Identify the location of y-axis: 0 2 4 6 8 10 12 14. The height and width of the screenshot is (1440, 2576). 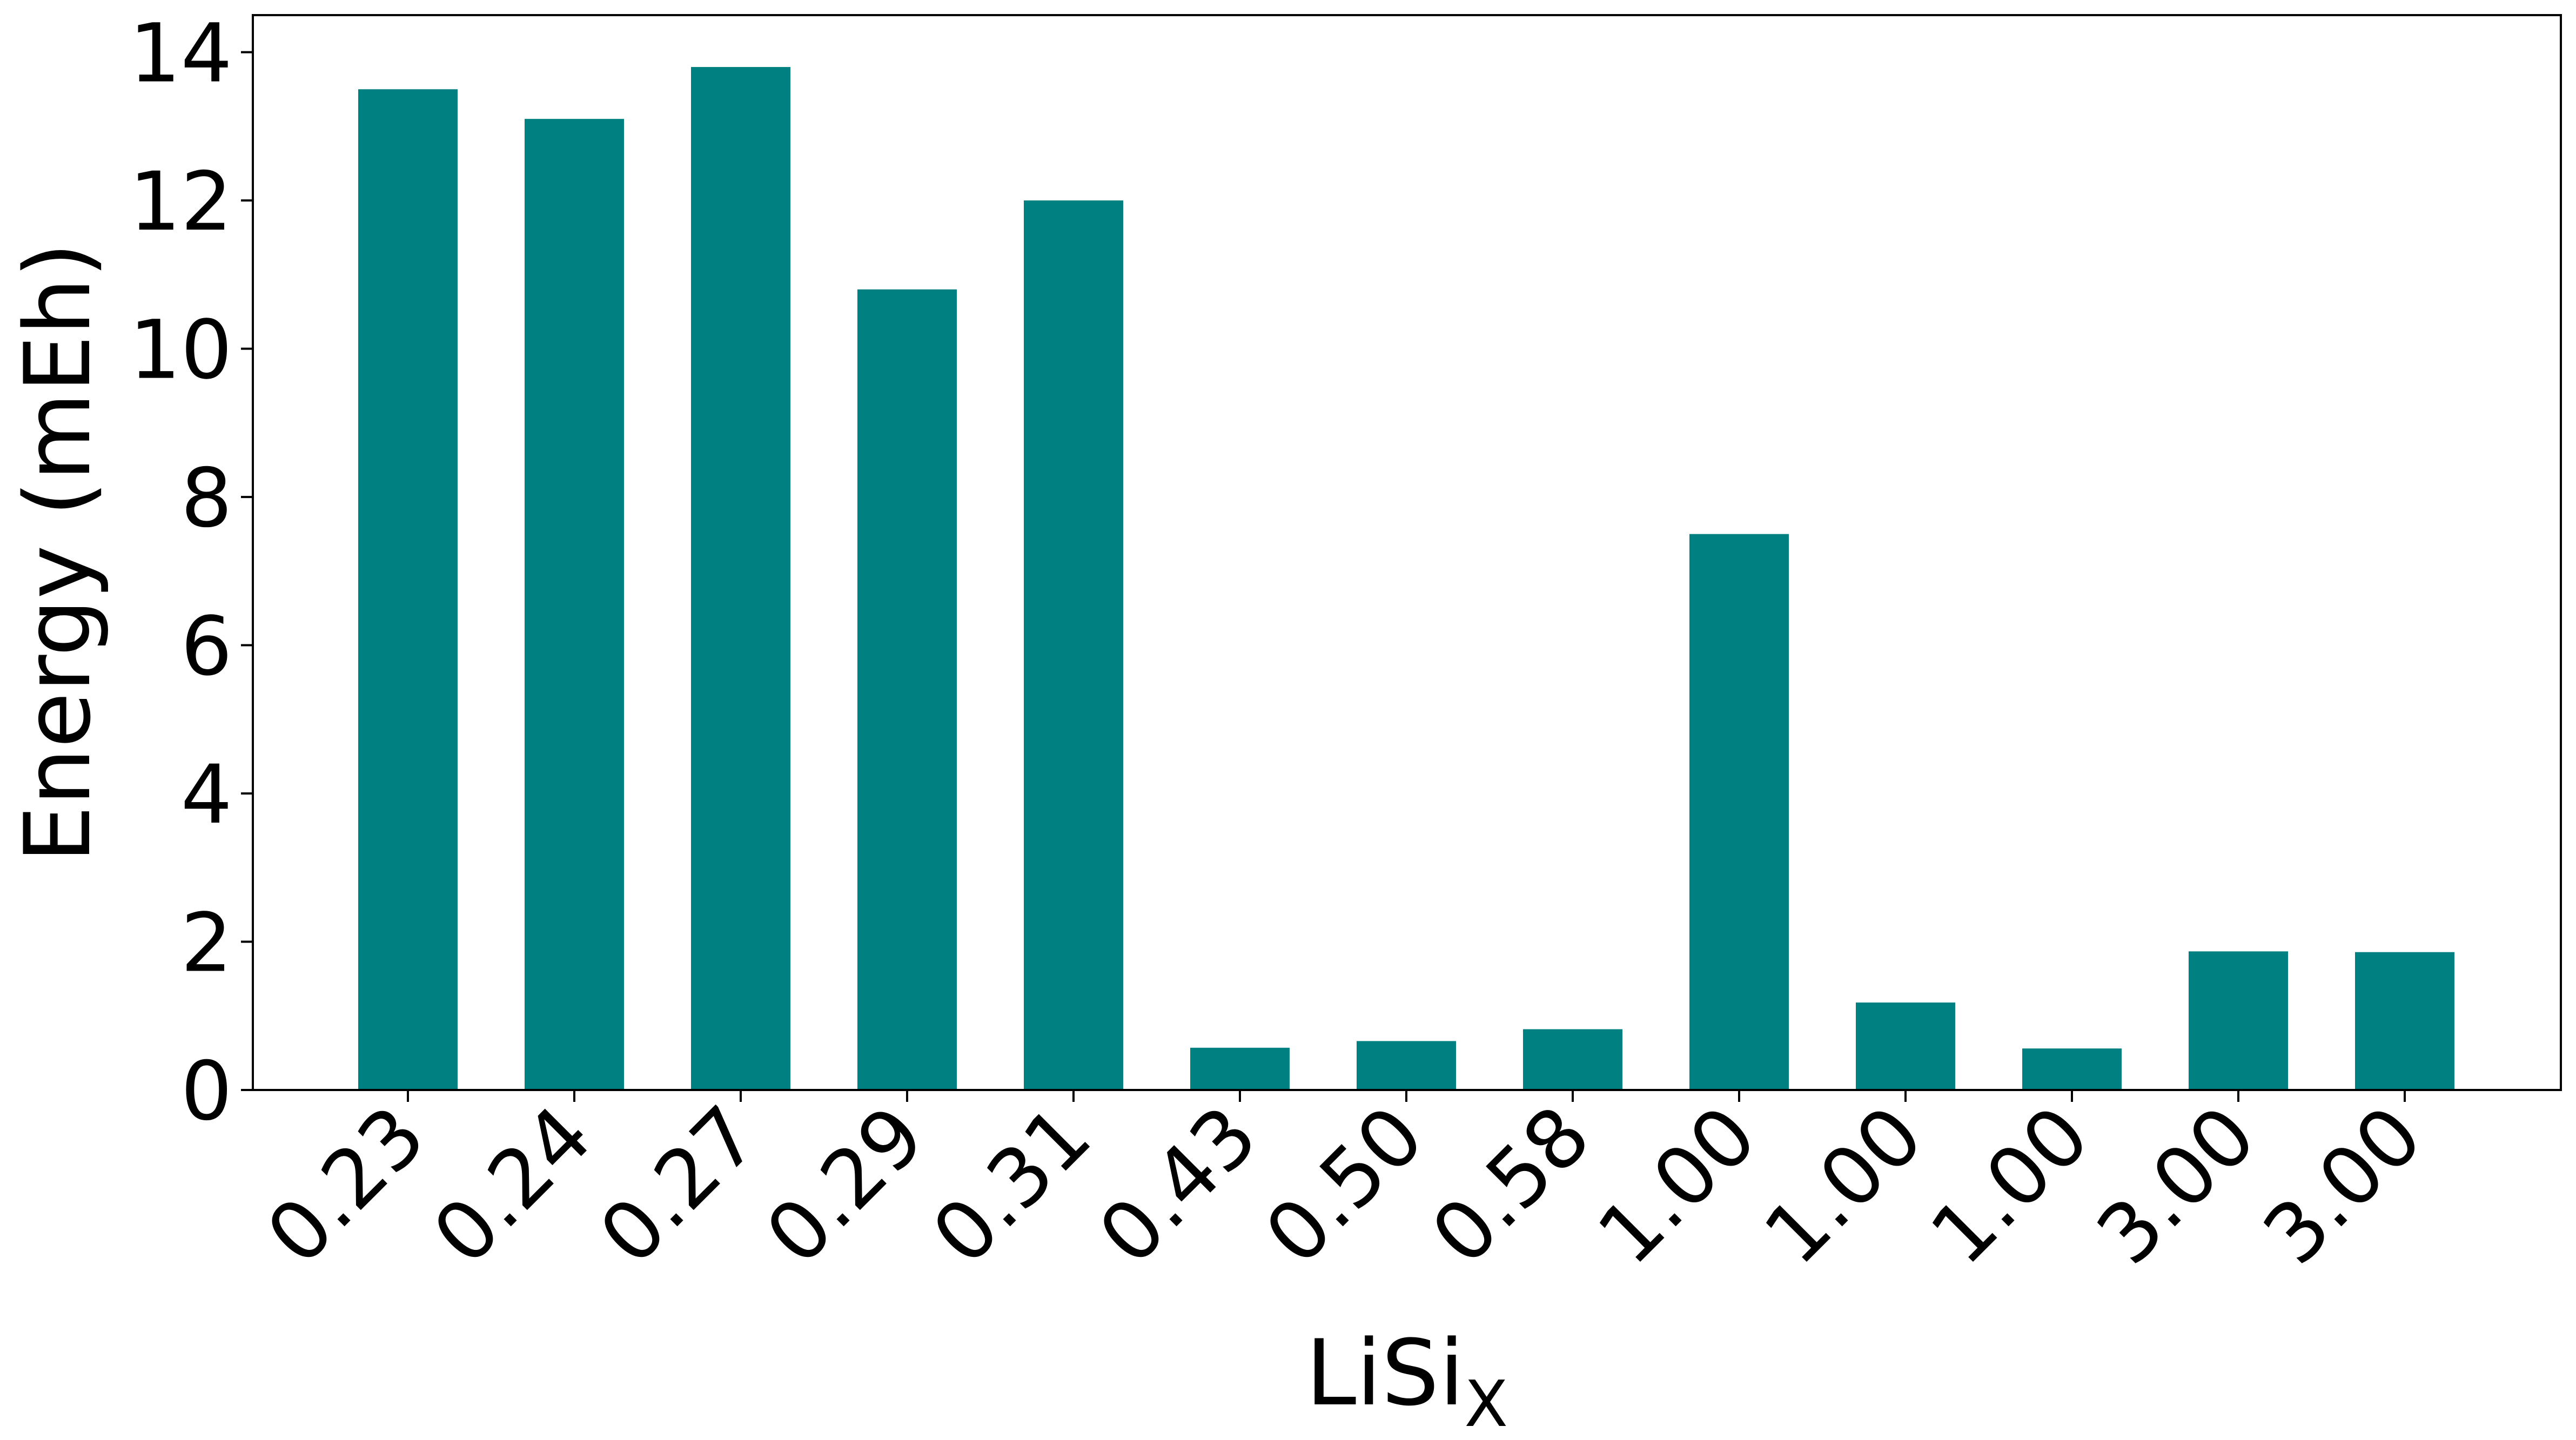
(191, 573).